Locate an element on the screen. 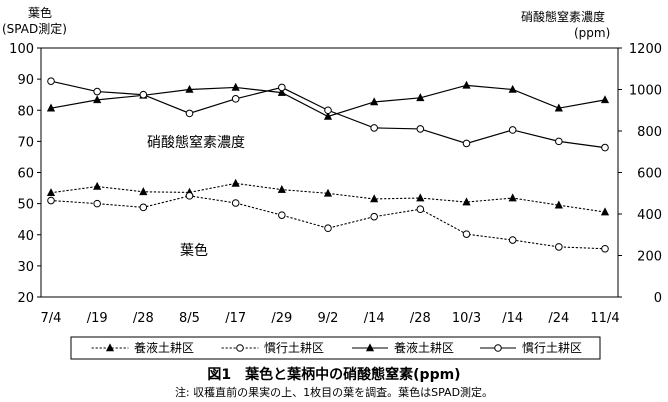  right-tick-label: 0 is located at coordinates (658, 298).